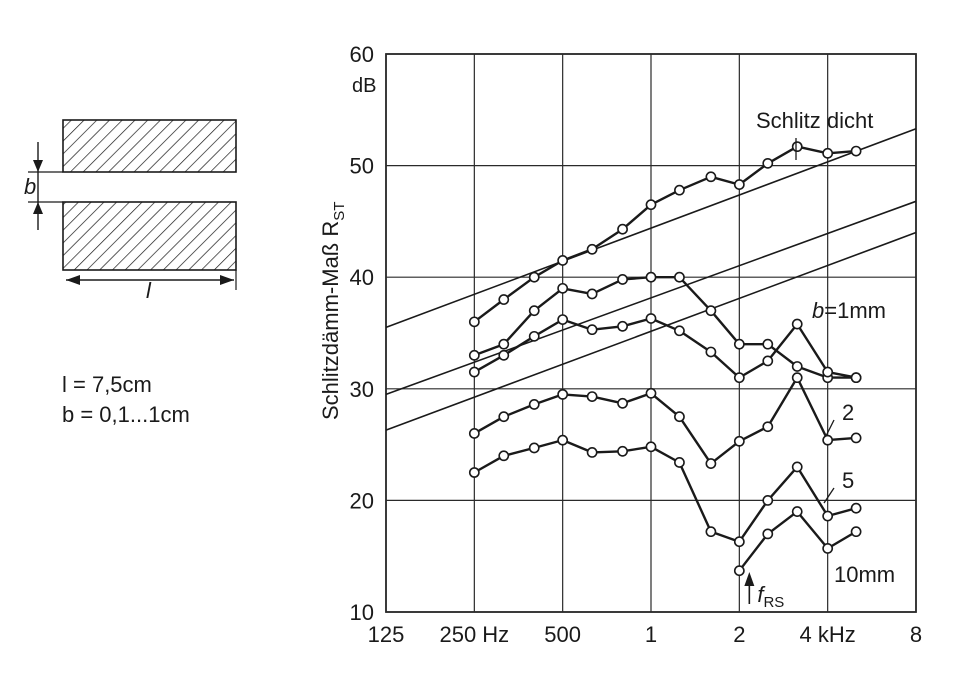 This screenshot has height=675, width=960. I want to click on data-point-s3-p0, so click(474, 433).